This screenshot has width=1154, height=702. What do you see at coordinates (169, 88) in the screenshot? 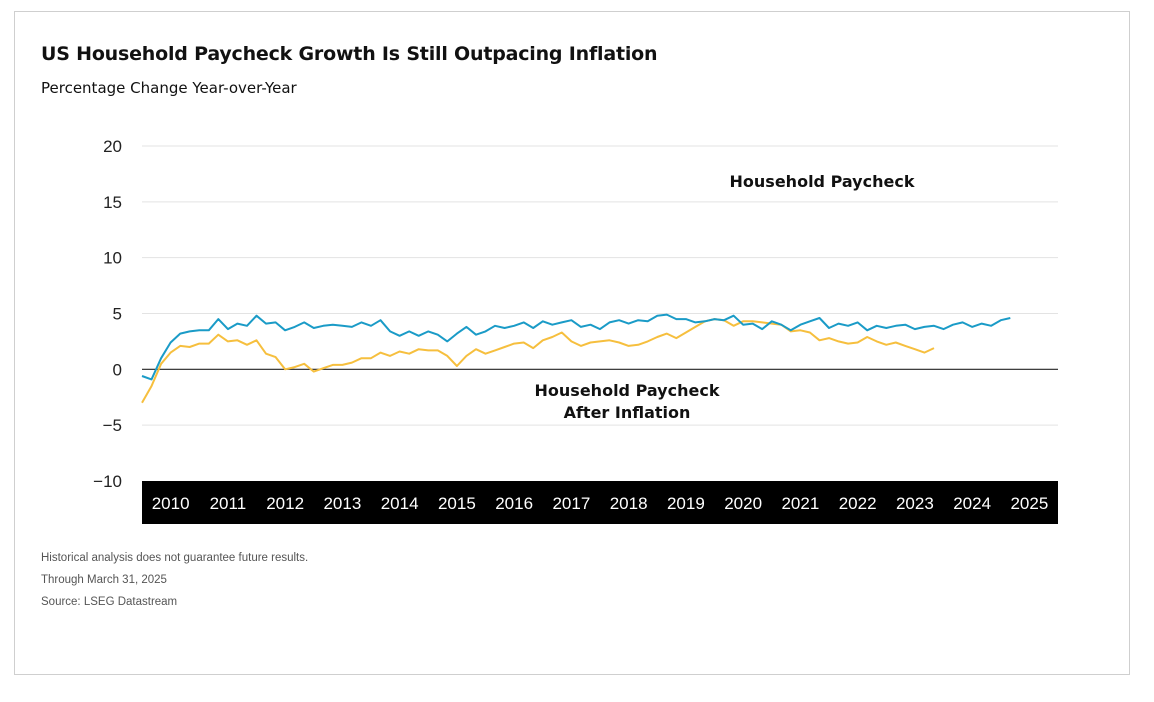
I see `chart-subtitle: Percentage Change Year-over-Year` at bounding box center [169, 88].